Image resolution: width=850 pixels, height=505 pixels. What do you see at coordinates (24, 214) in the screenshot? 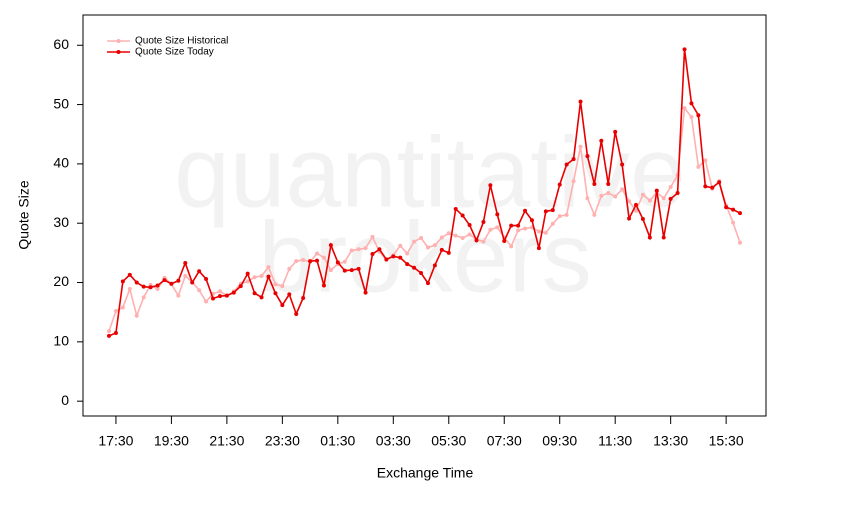
I see `y-axis-label: Quote Size` at bounding box center [24, 214].